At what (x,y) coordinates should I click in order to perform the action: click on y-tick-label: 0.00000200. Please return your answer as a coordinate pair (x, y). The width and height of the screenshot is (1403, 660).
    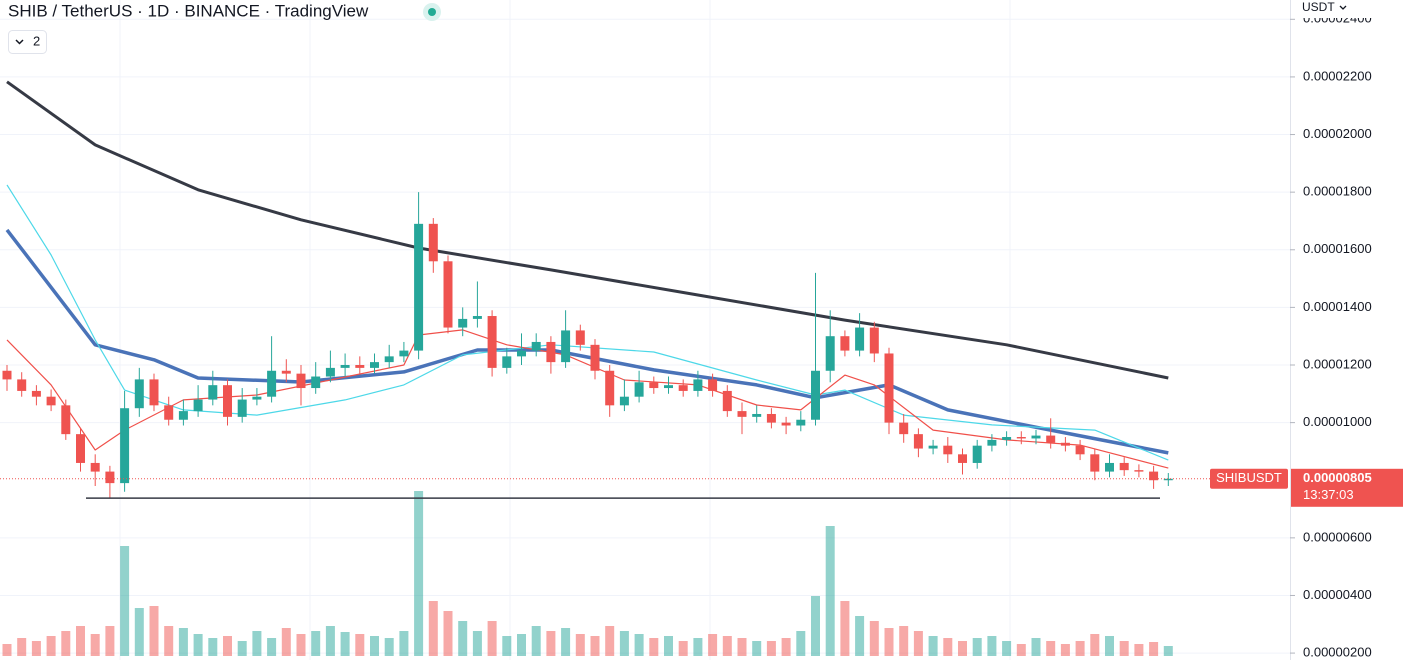
    Looking at the image, I should click on (1337, 652).